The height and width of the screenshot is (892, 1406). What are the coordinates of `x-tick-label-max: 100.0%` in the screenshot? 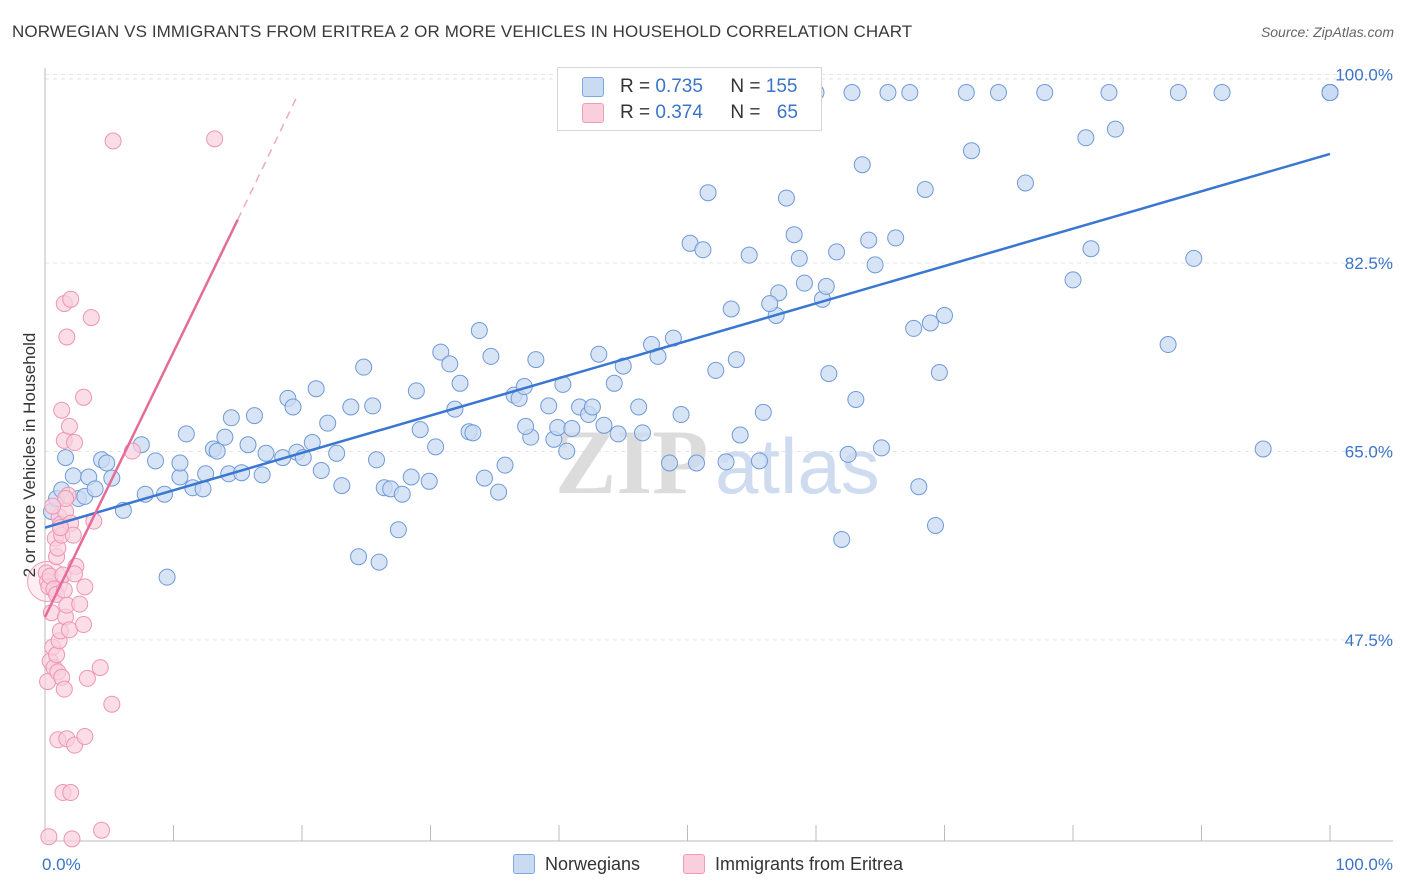 It's located at (1364, 864).